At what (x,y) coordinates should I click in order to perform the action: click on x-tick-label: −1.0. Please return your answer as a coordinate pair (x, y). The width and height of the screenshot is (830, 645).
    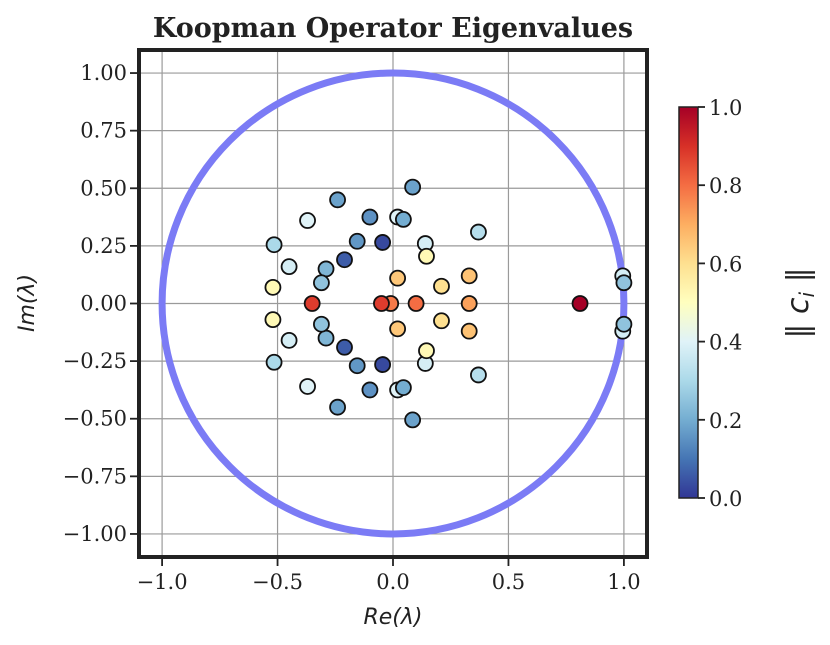
    Looking at the image, I should click on (162, 582).